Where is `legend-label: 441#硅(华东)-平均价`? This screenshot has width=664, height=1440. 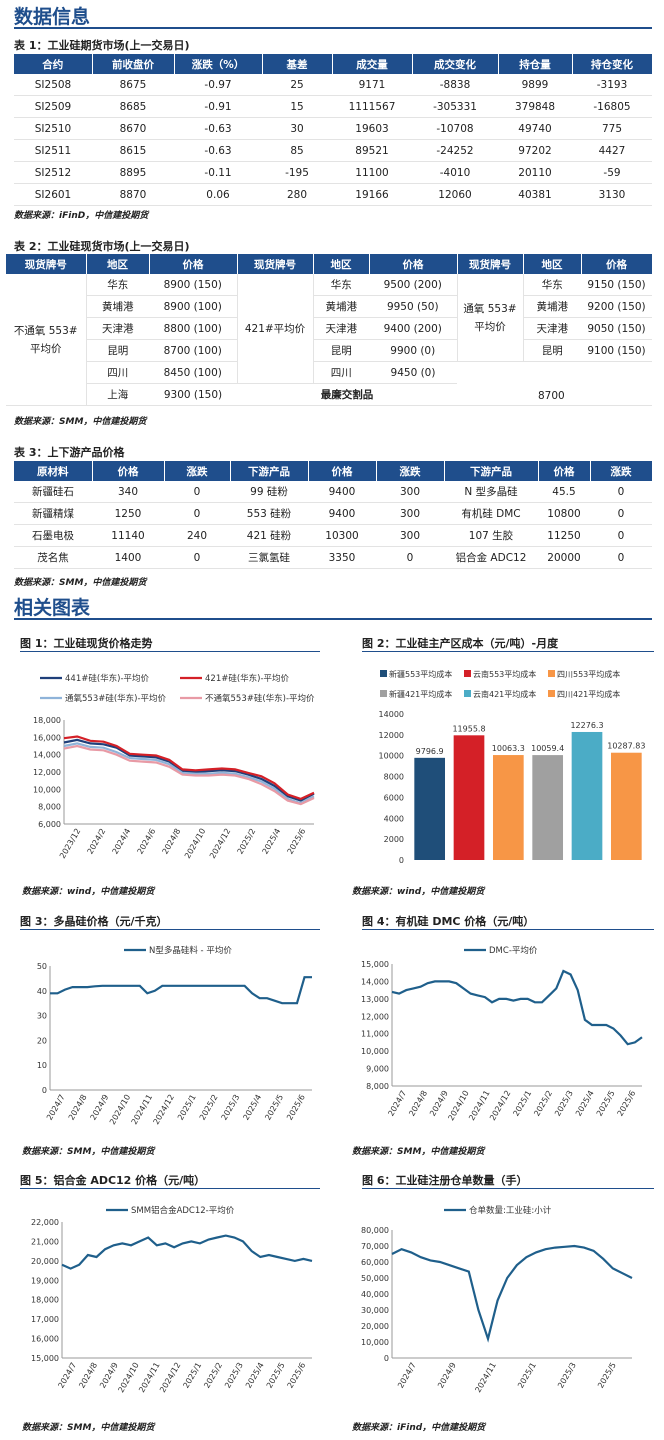 legend-label: 441#硅(华东)-平均价 is located at coordinates (107, 678).